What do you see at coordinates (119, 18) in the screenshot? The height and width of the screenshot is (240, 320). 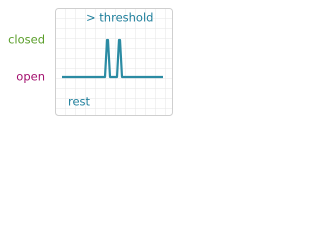 I see `annotation: > threshold` at bounding box center [119, 18].